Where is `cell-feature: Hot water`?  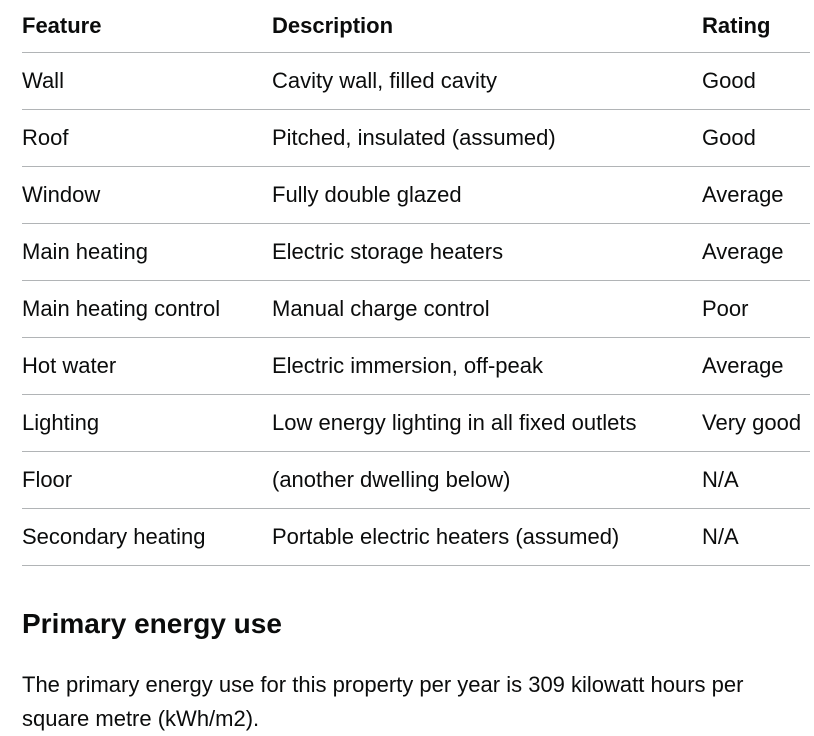
cell-feature: Hot water is located at coordinates (147, 366).